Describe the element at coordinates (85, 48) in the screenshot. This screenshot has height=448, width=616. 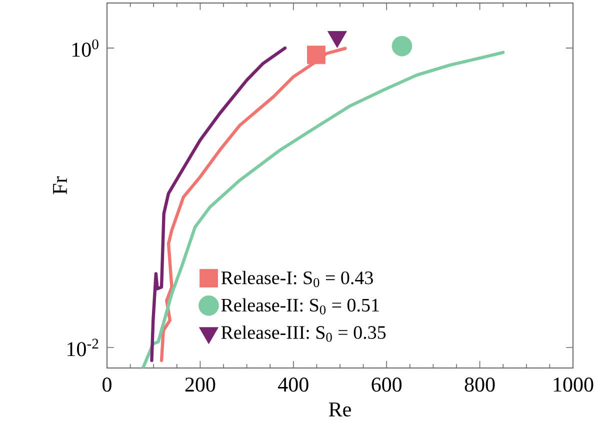
I see `y-tick-label: 10$^{0}$` at that location.